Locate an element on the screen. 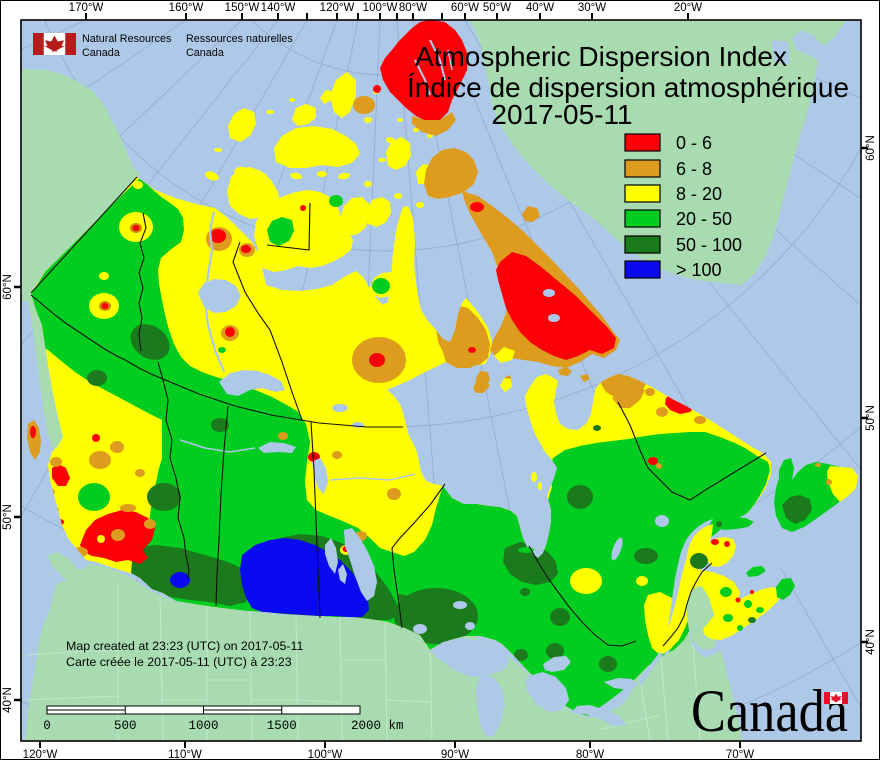 Image resolution: width=880 pixels, height=760 pixels. svg-text: 110°W is located at coordinates (185, 754).